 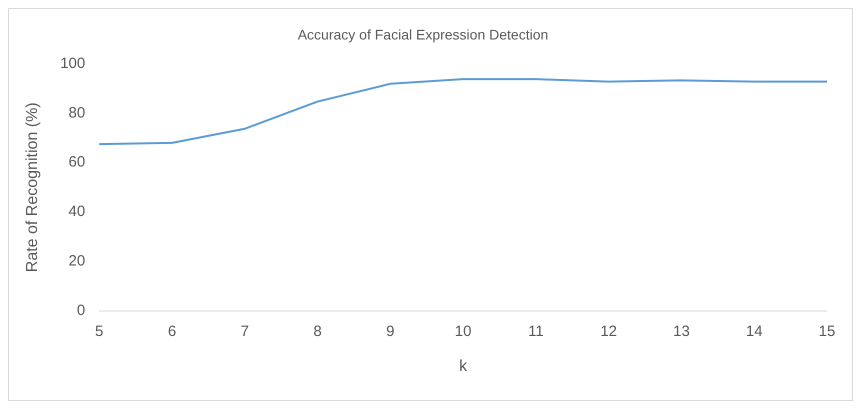 I want to click on y-axis-title: Rate of Recognition (%), so click(x=33, y=187).